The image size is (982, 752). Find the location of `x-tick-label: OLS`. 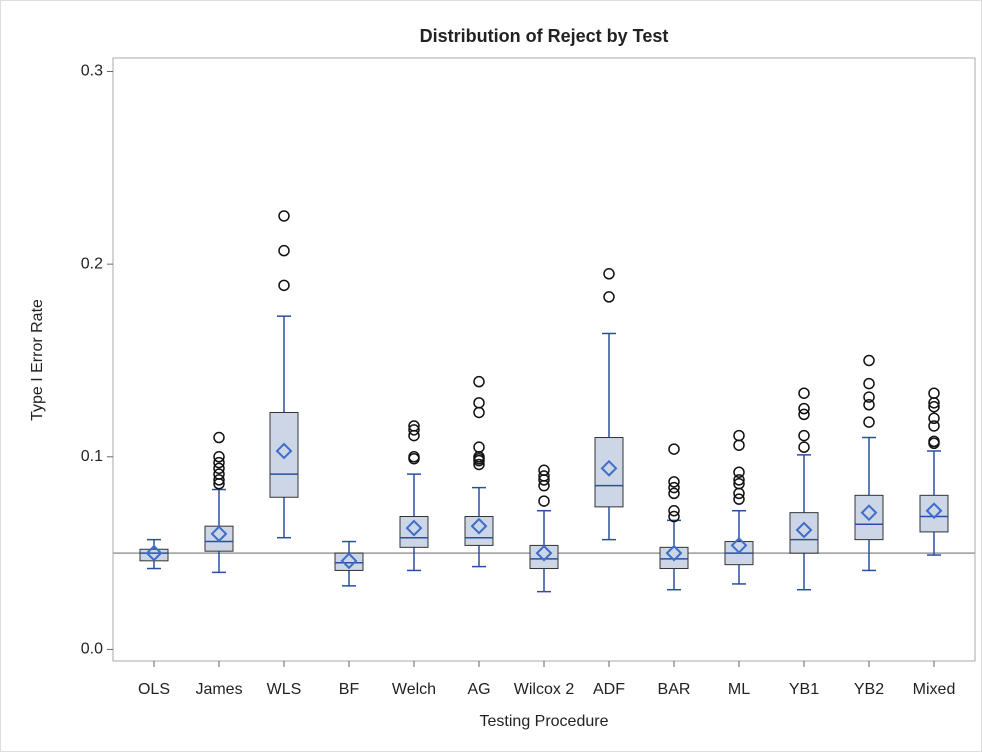

x-tick-label: OLS is located at coordinates (154, 689).